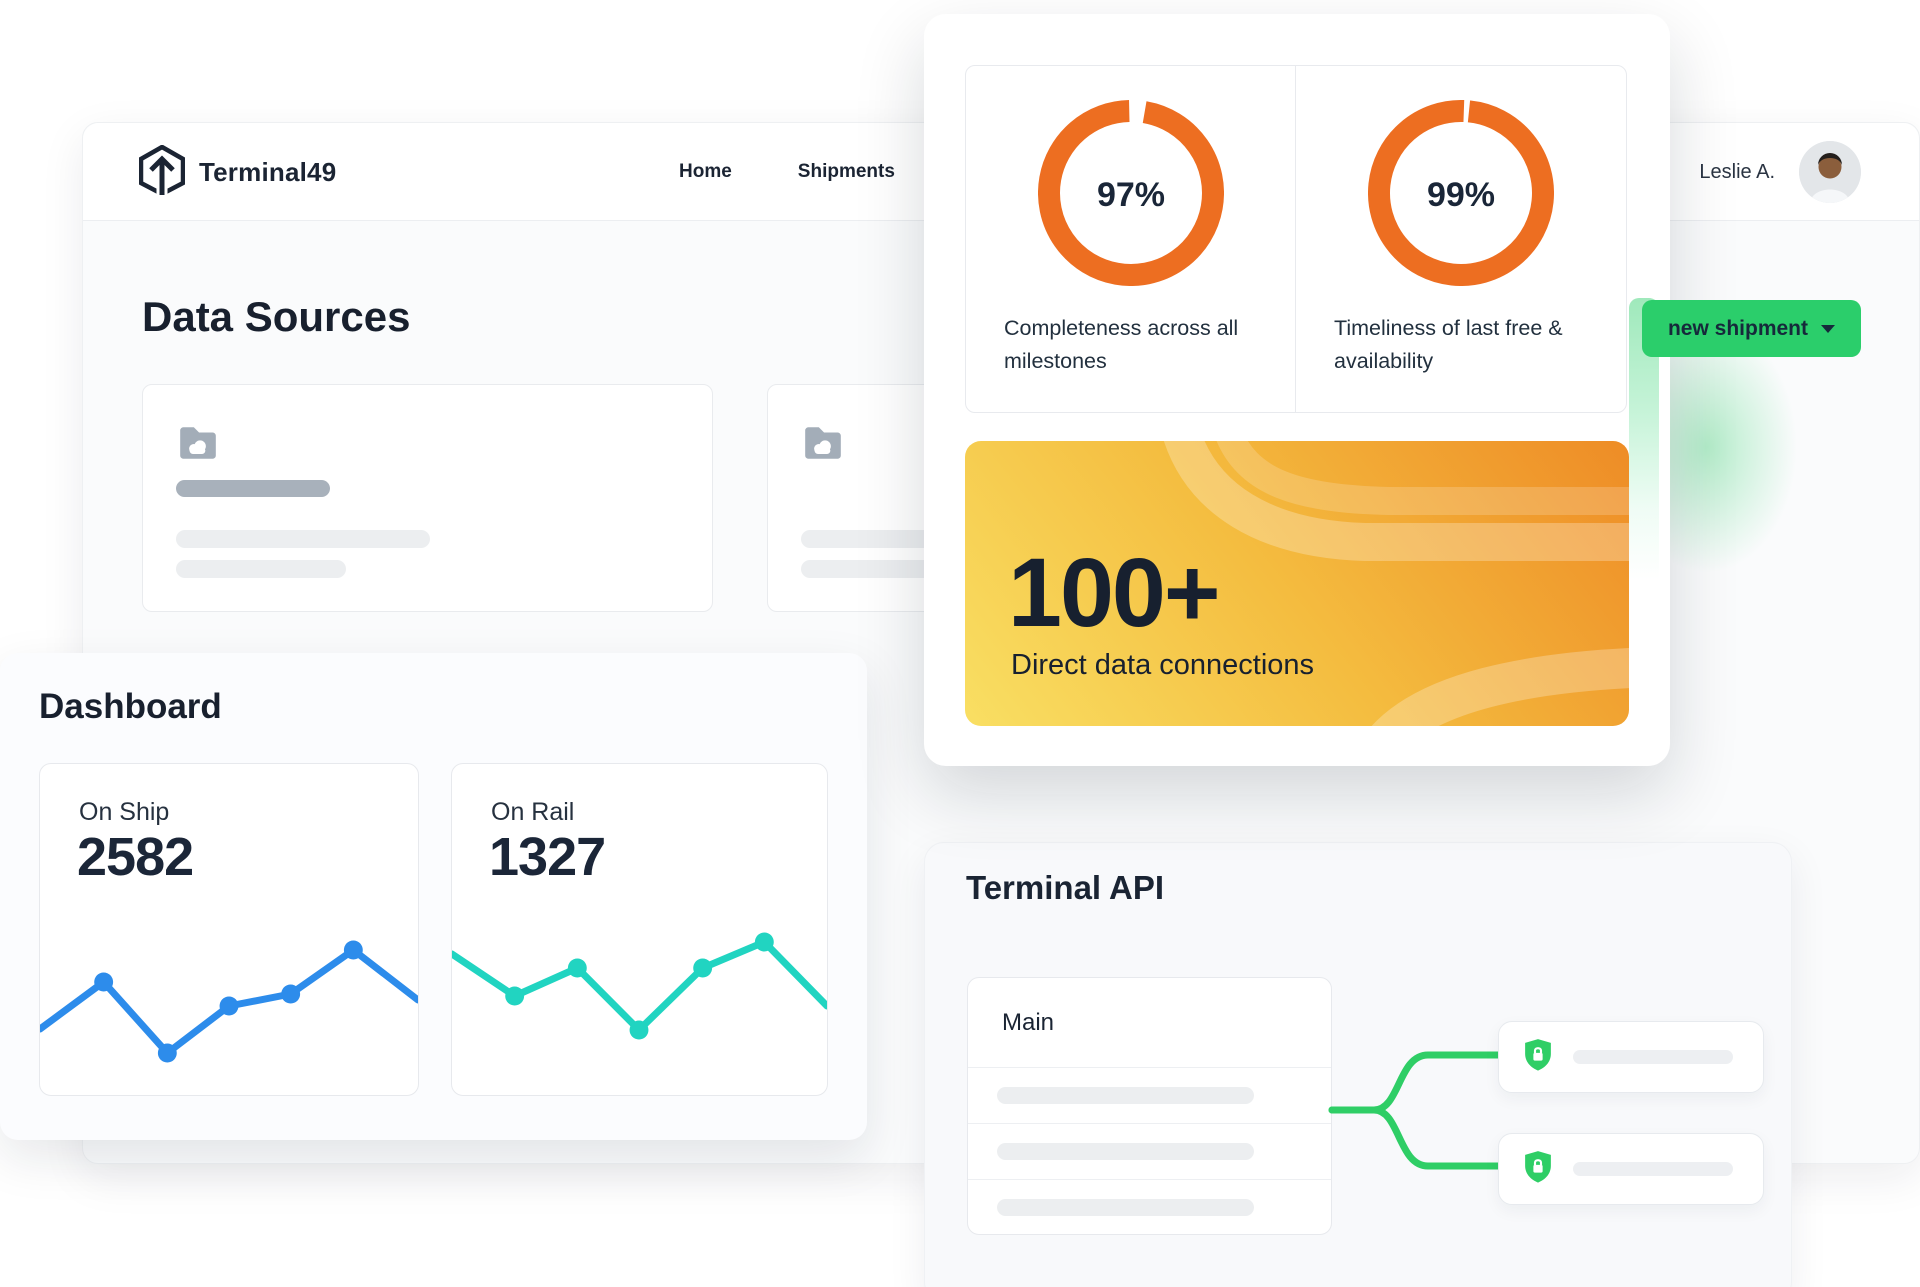  What do you see at coordinates (639, 986) in the screenshot?
I see `on-rail-line-chart` at bounding box center [639, 986].